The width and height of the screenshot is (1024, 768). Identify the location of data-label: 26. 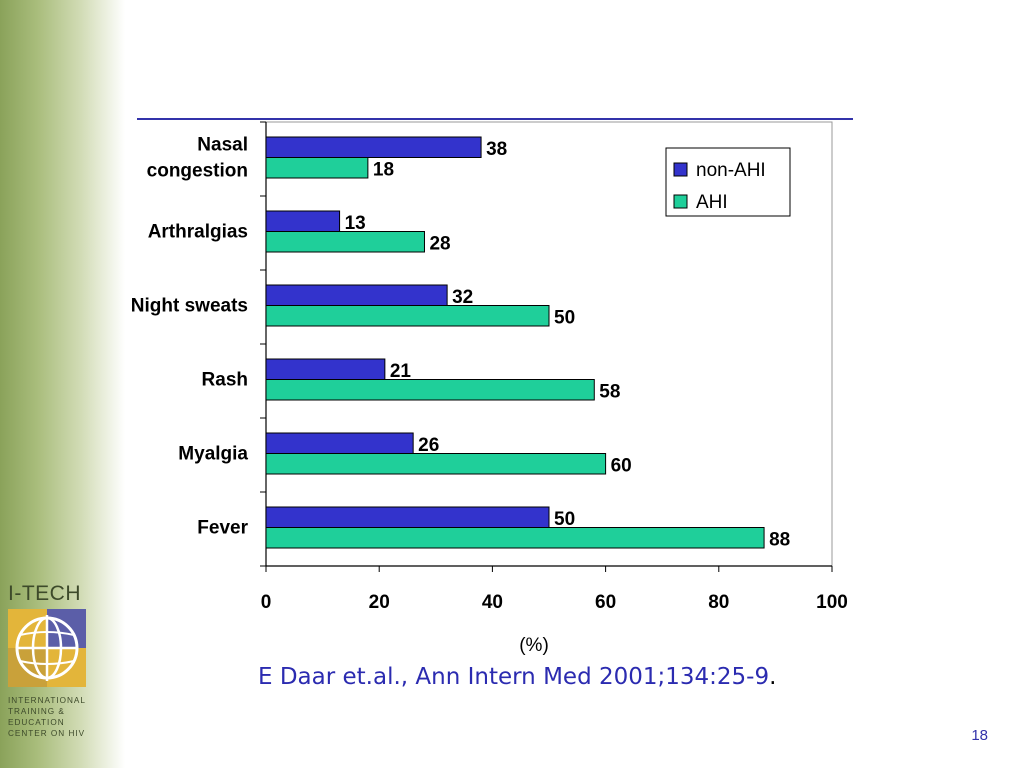
(428, 445).